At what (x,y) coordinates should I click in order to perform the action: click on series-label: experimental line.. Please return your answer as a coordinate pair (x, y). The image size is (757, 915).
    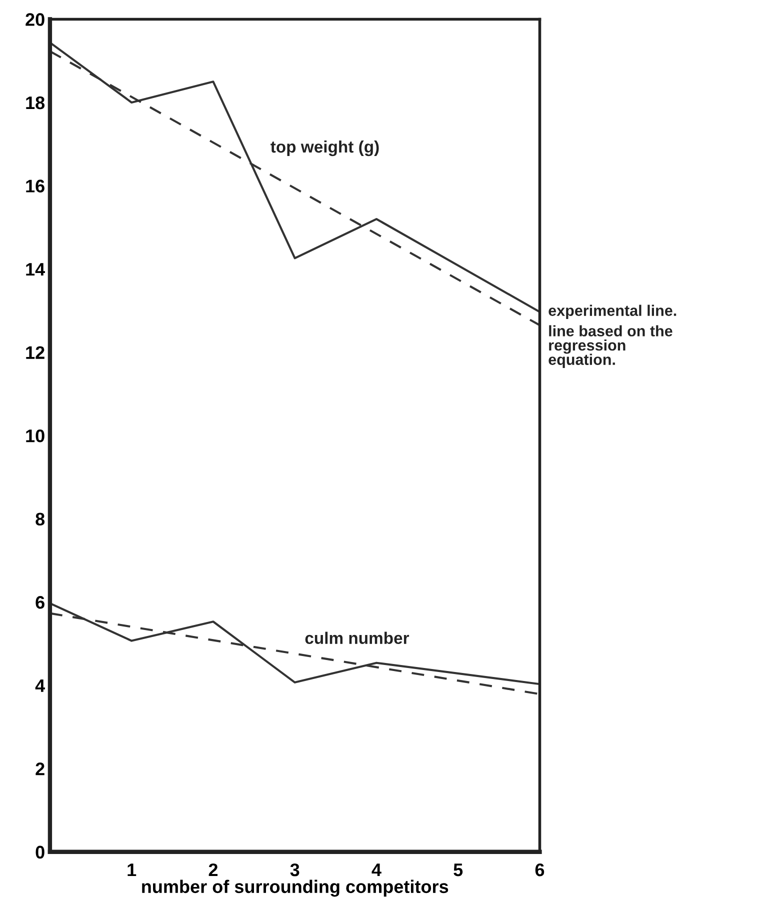
    Looking at the image, I should click on (612, 312).